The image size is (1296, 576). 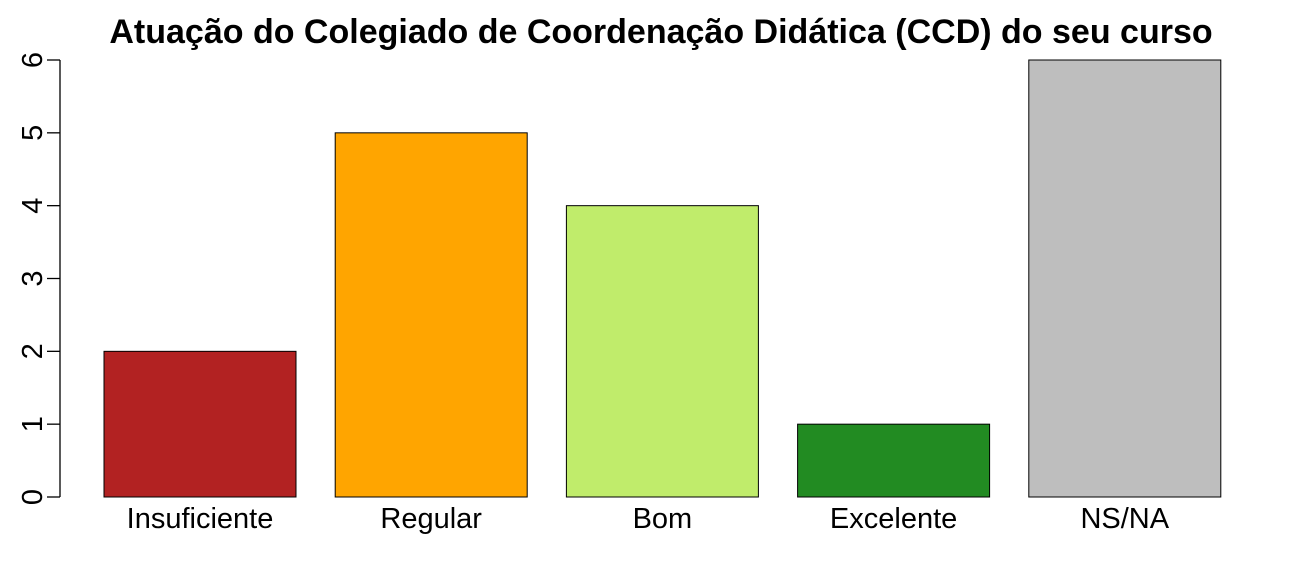 I want to click on bar-regular, so click(x=431, y=315).